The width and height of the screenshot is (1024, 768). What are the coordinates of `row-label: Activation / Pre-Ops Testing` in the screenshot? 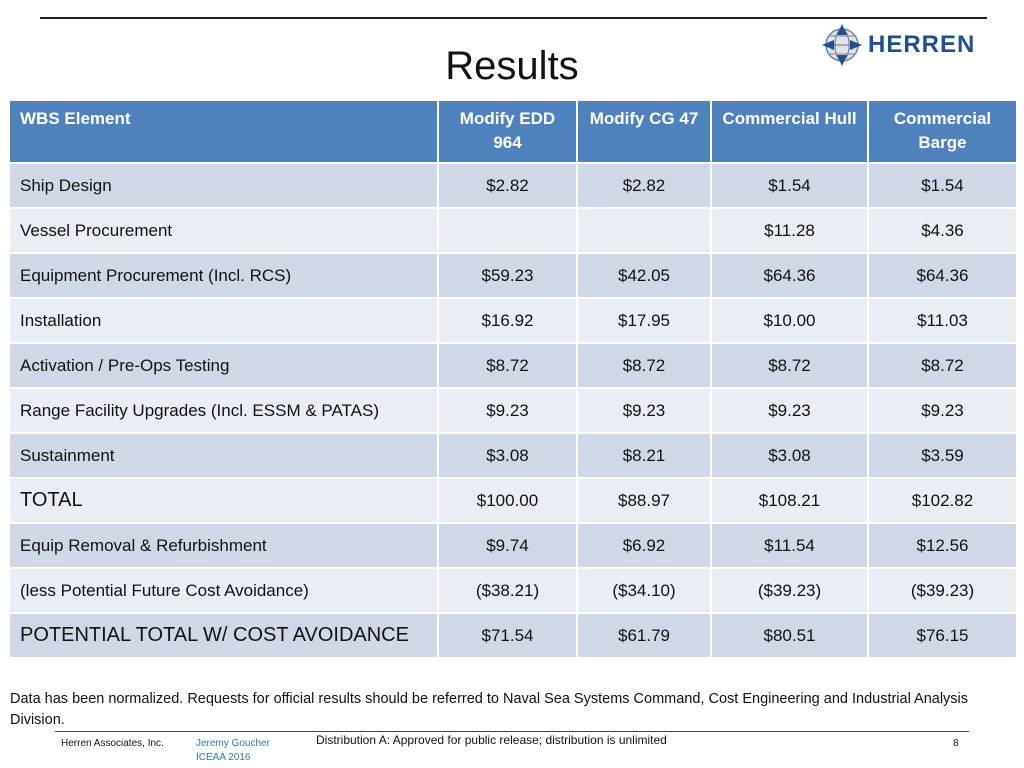 It's located at (223, 365).